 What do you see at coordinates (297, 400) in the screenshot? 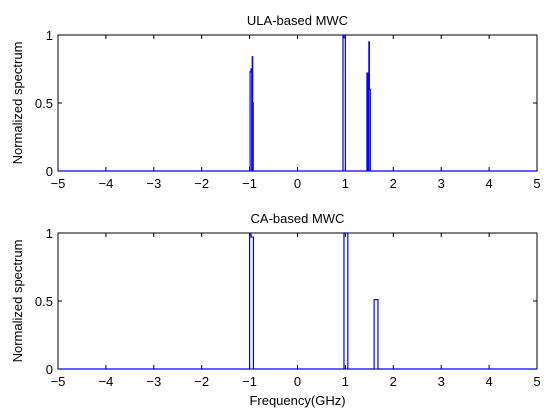
I see `x-axis-label: Frequency(GHz)` at bounding box center [297, 400].